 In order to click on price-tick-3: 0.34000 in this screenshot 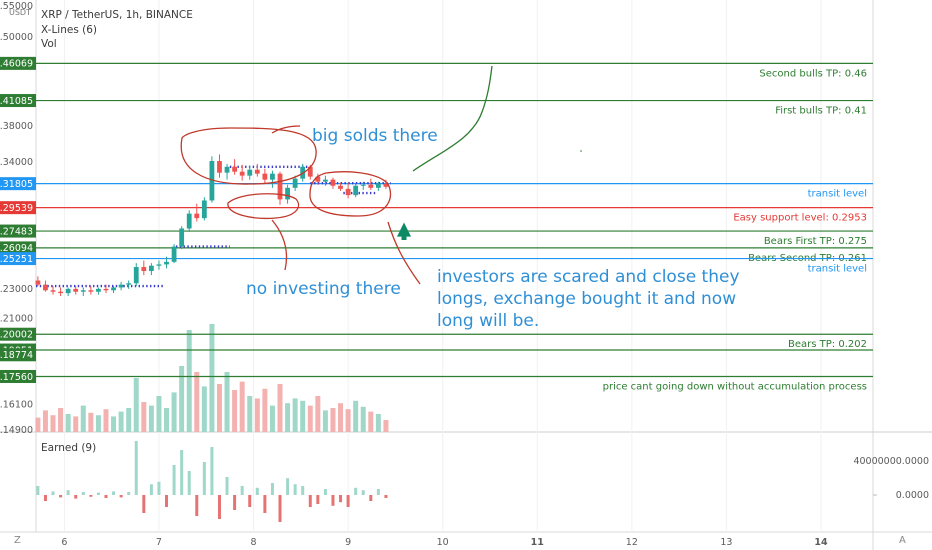, I will do `click(16, 162)`.